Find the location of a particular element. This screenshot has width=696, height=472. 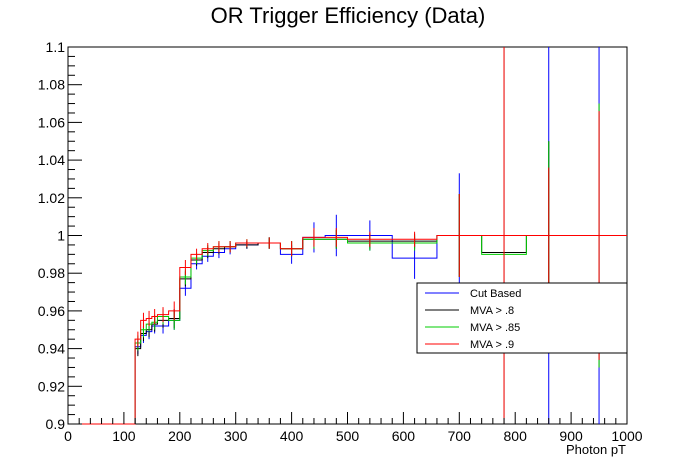

x-tick-label: 900 is located at coordinates (571, 436).